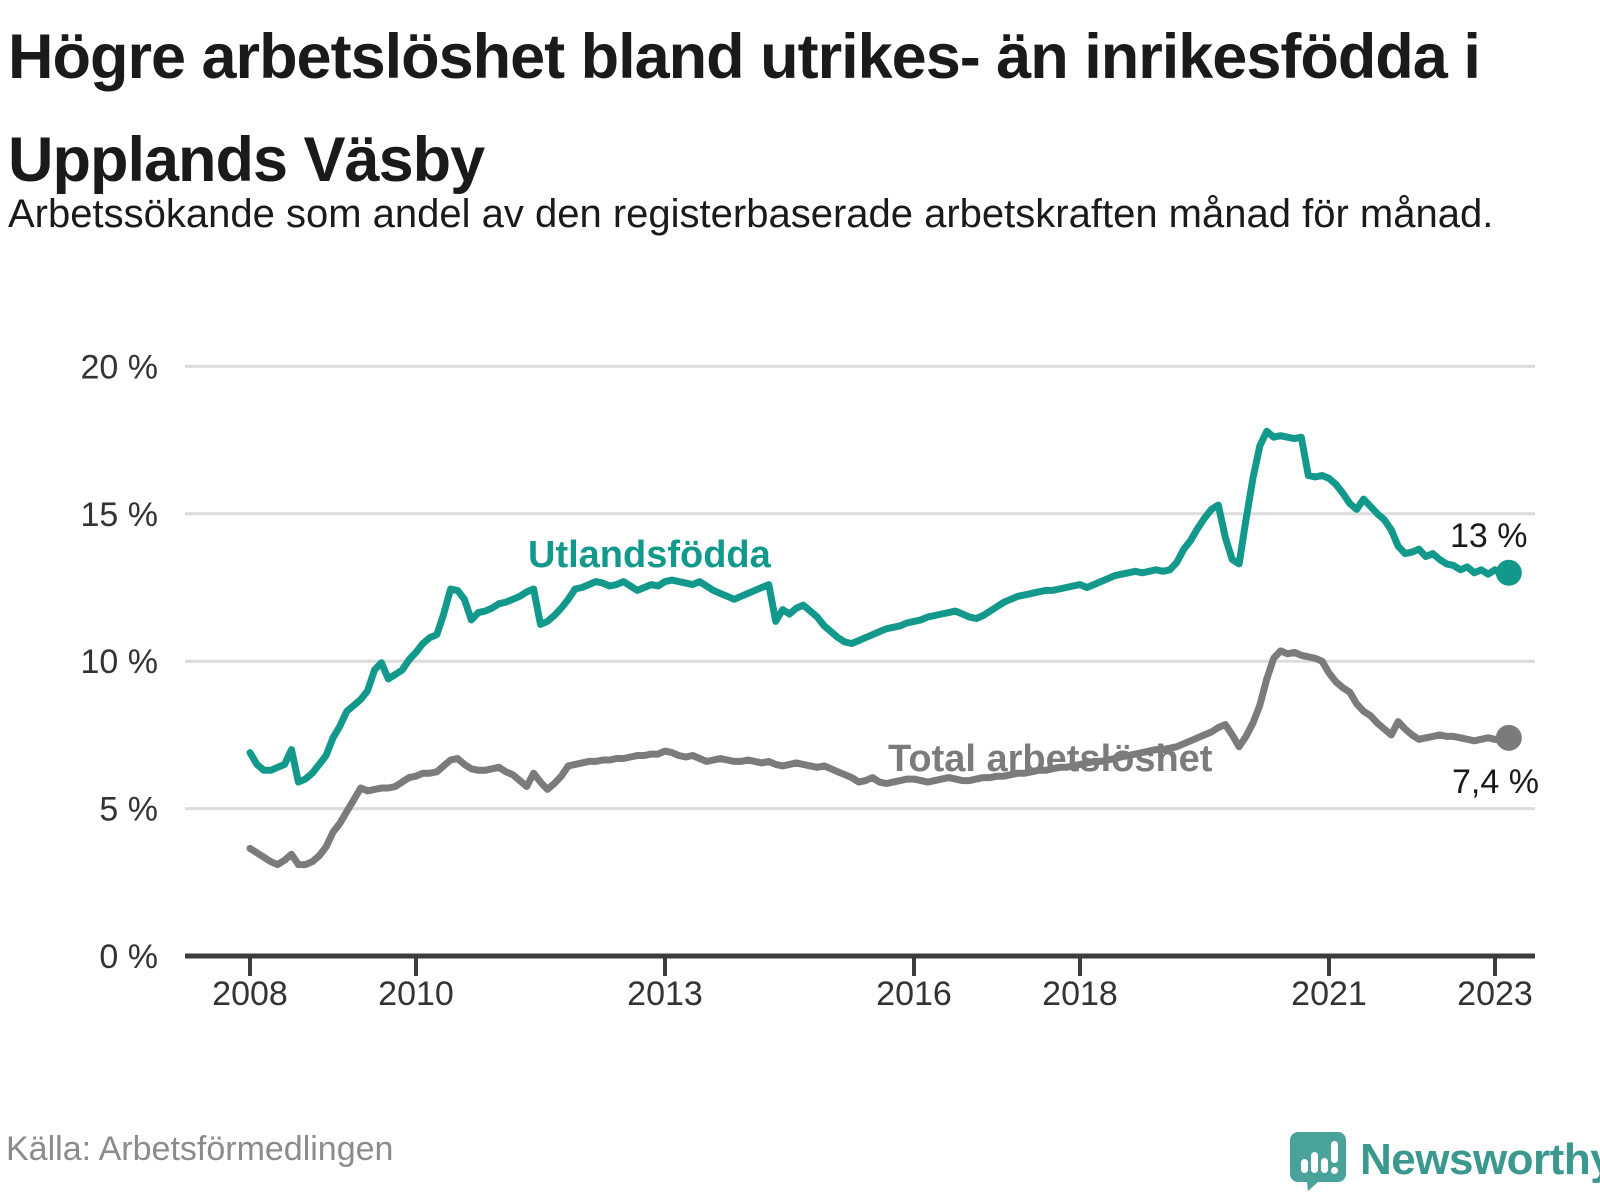  Describe the element at coordinates (1080, 994) in the screenshot. I see `x-tick-label: 2018` at that location.